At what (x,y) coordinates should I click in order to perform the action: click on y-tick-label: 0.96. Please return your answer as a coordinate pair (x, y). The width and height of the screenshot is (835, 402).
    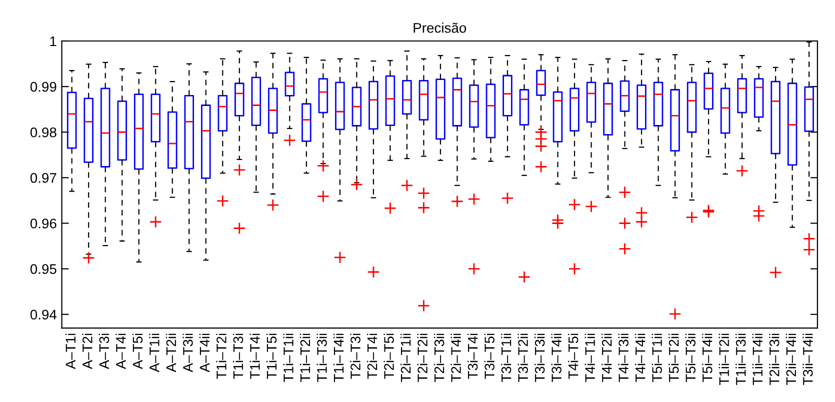
    Looking at the image, I should click on (43, 223).